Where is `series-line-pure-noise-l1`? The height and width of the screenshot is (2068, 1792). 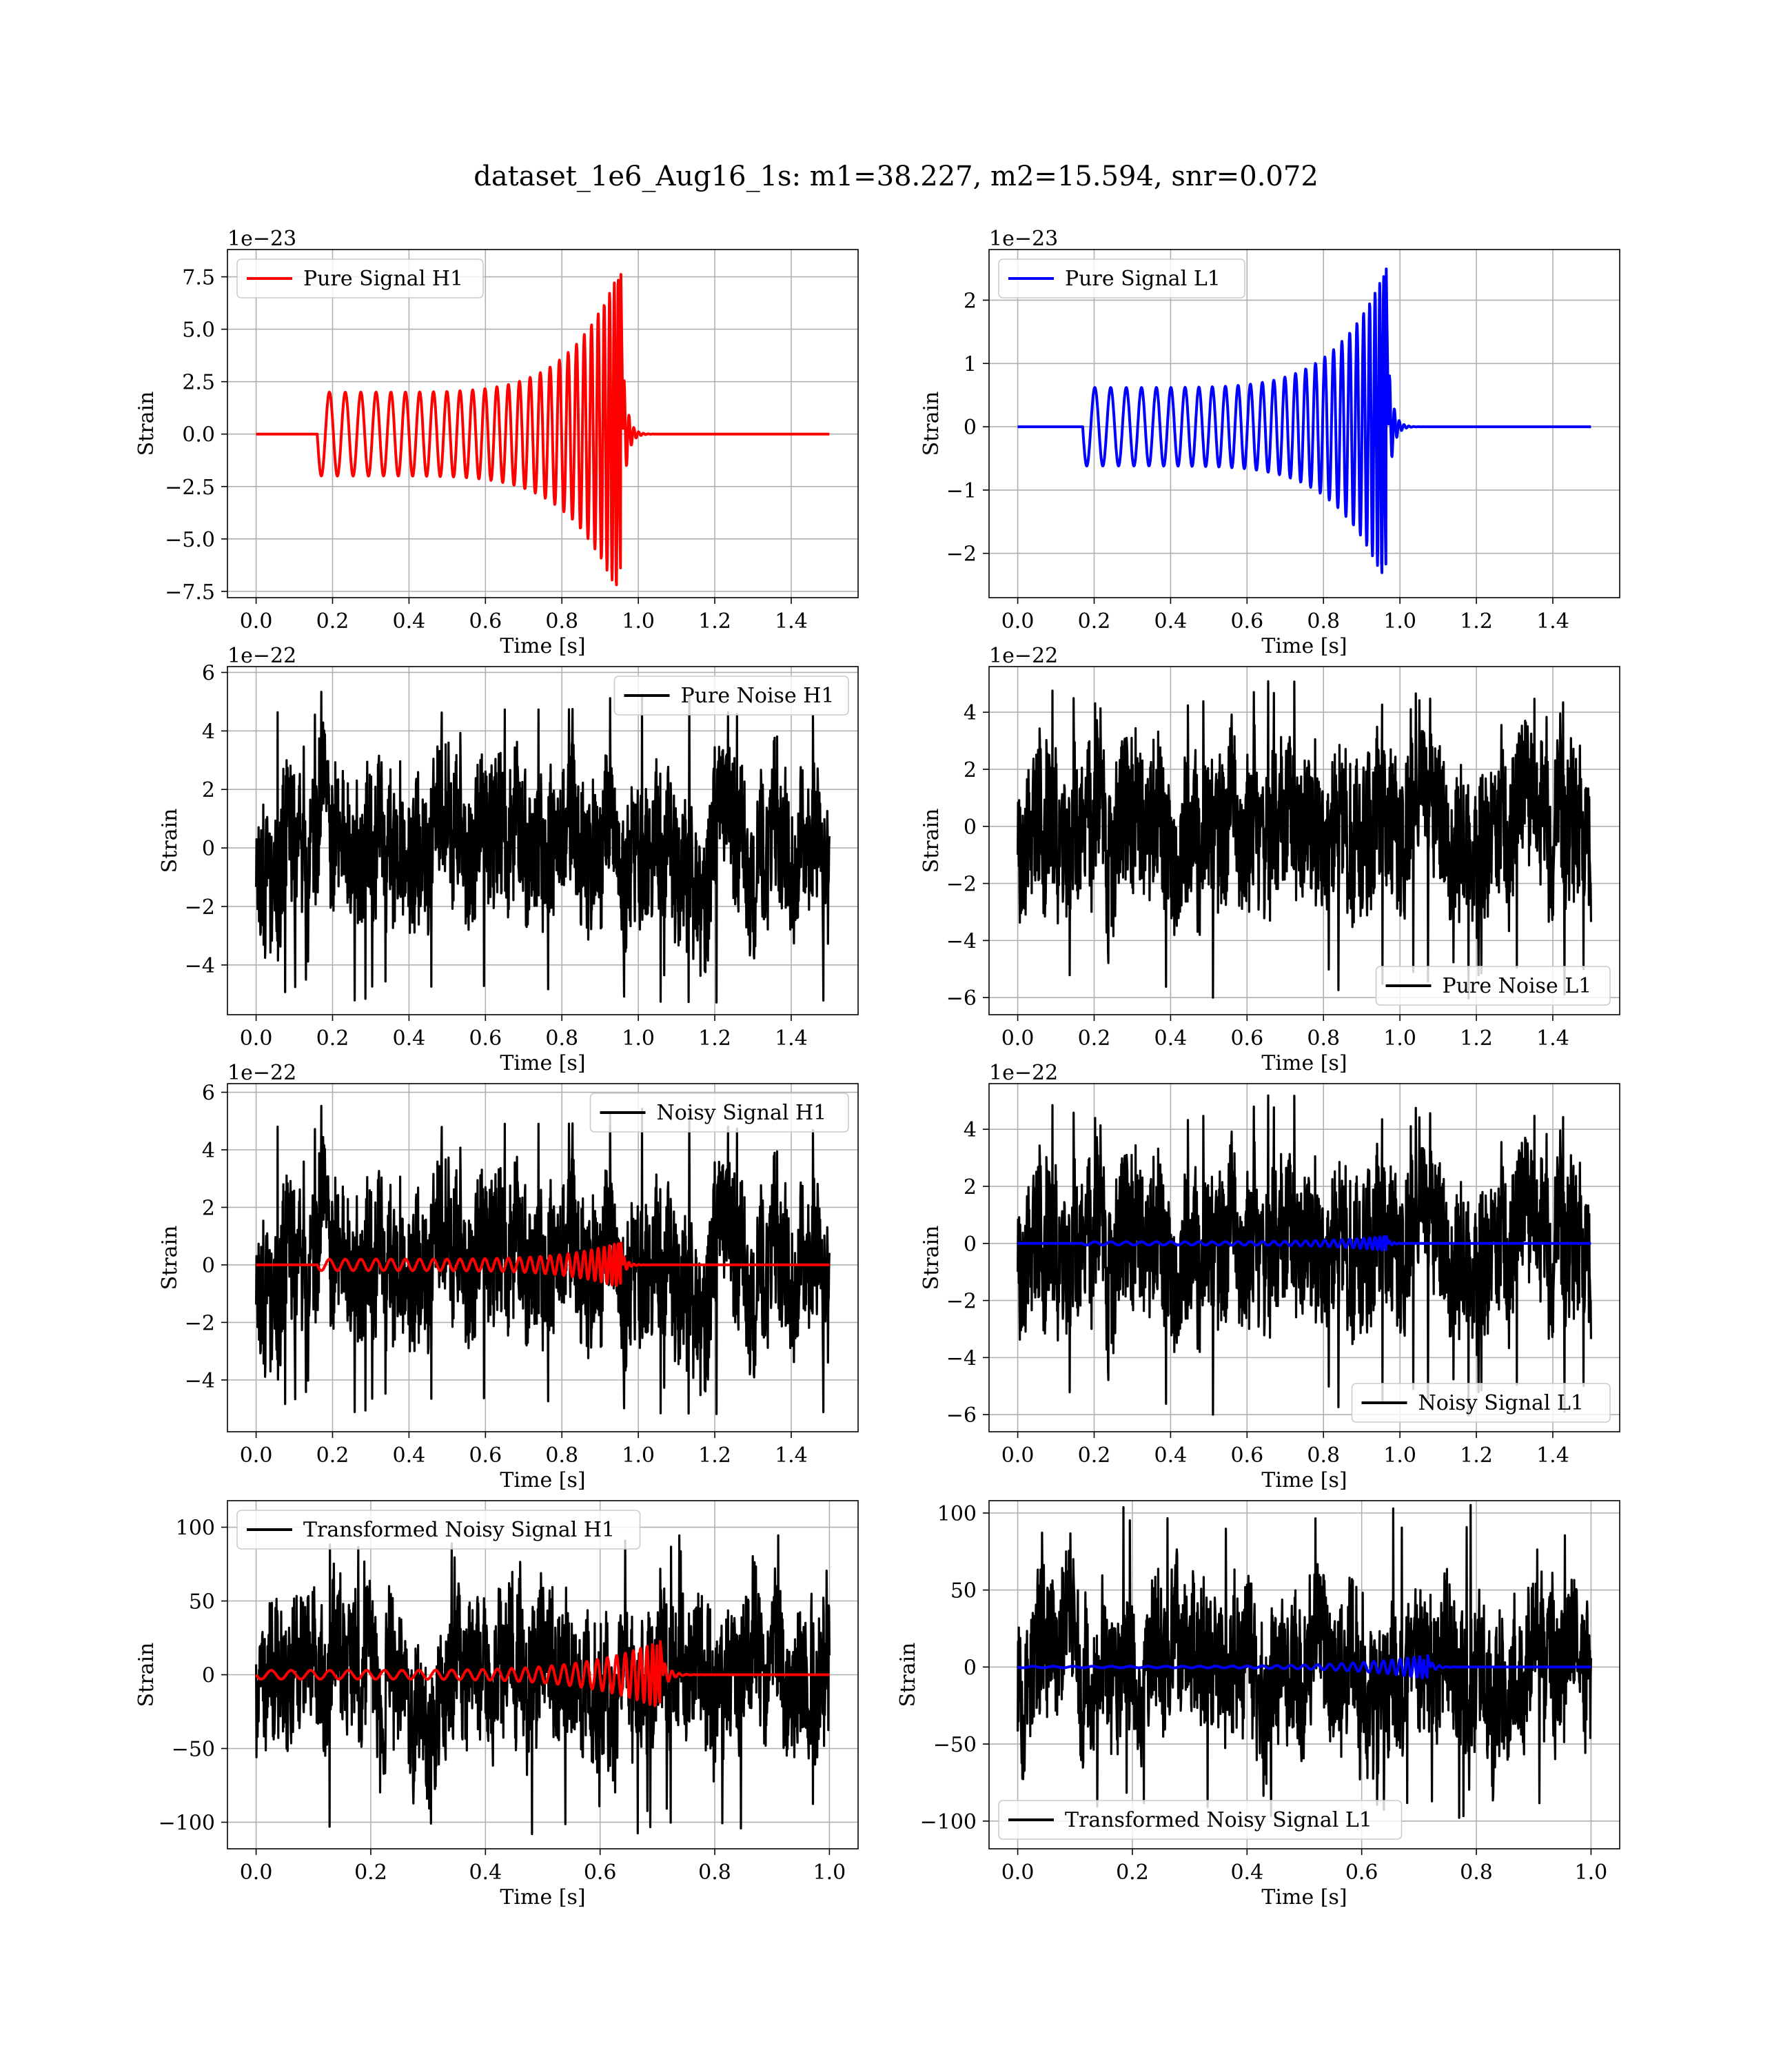
series-line-pure-noise-l1 is located at coordinates (1304, 840).